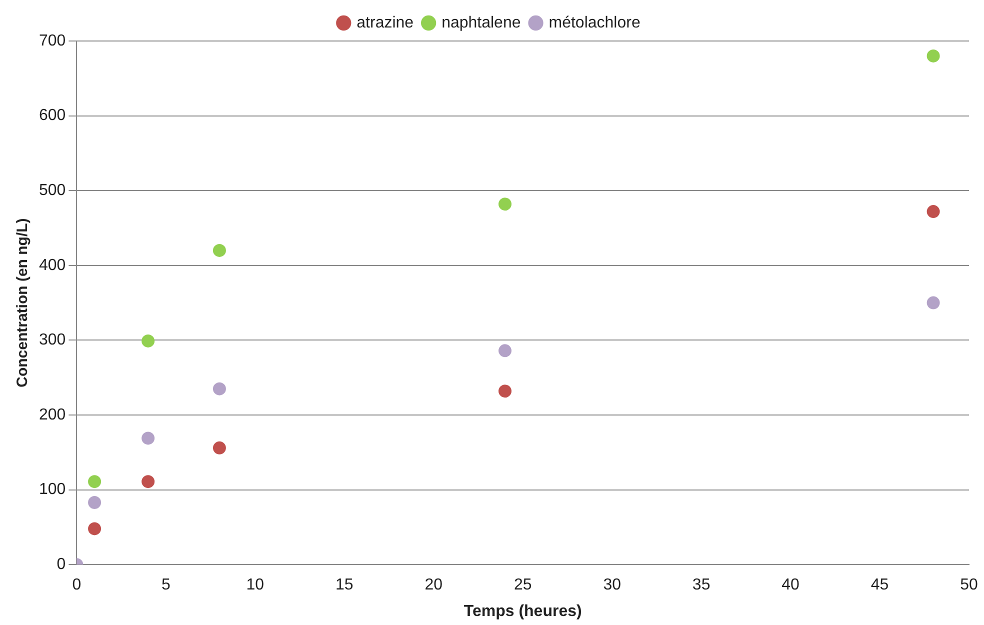 The width and height of the screenshot is (984, 625). I want to click on legend-label: atrazine, so click(385, 23).